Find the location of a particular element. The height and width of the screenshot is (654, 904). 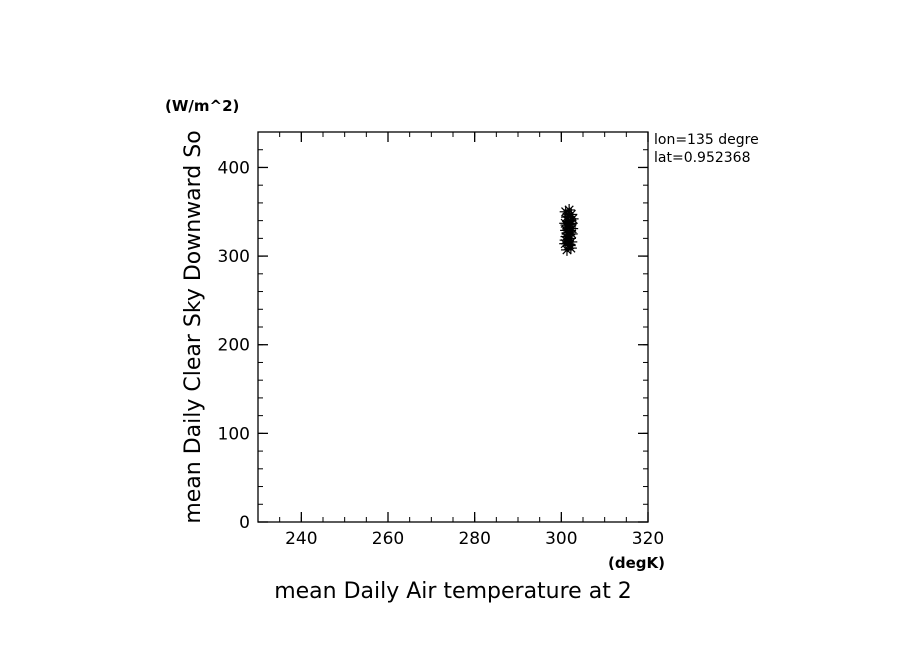

lon-annotation: lon=135 degre is located at coordinates (706, 140).